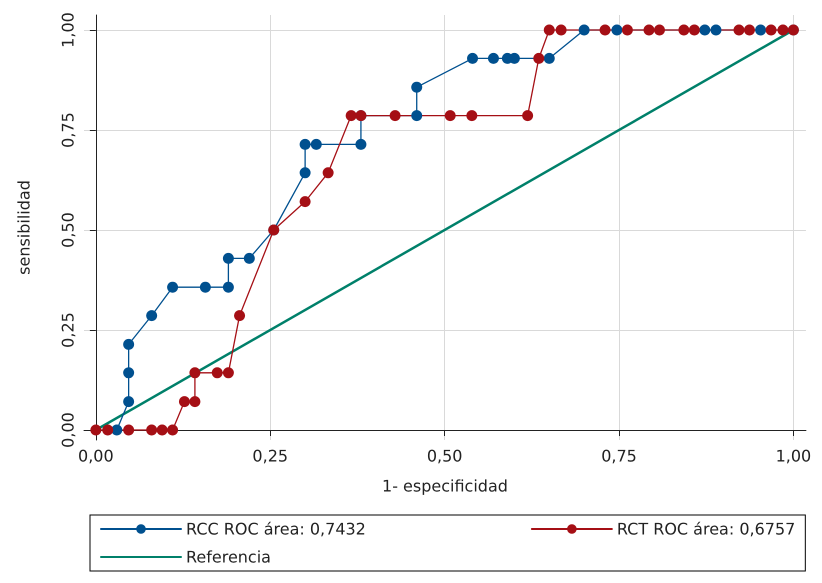  Describe the element at coordinates (68, 330) in the screenshot. I see `y-tick-label: 0,25` at that location.